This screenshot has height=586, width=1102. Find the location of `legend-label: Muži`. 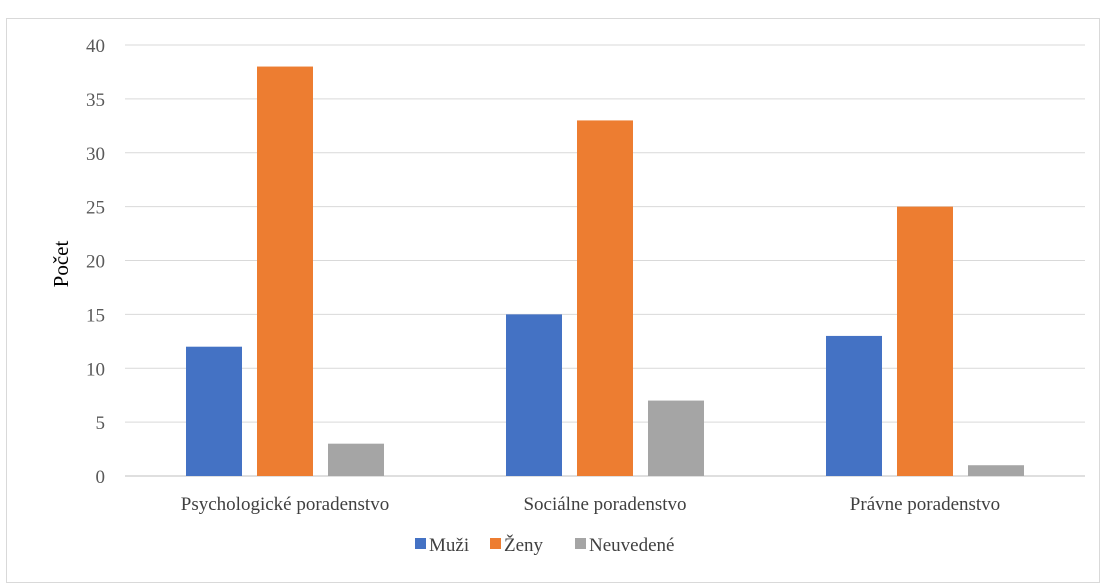

legend-label: Muži is located at coordinates (449, 545).